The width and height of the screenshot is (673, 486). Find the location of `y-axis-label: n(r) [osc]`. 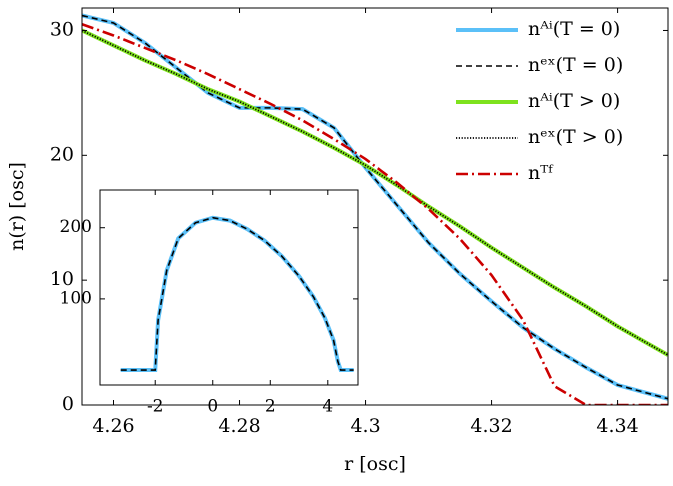

y-axis-label: n(r) [osc] is located at coordinates (17, 206).